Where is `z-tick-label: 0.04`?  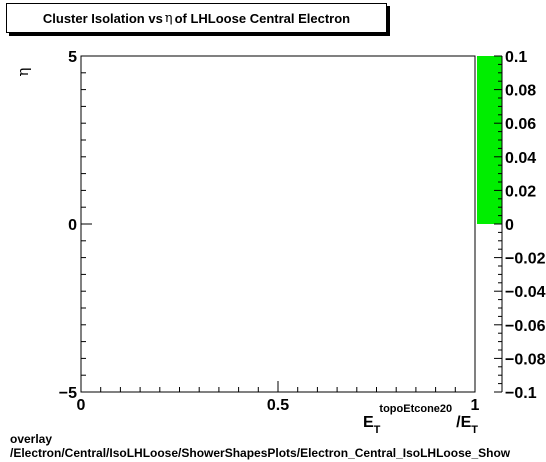 z-tick-label: 0.04 is located at coordinates (520, 158).